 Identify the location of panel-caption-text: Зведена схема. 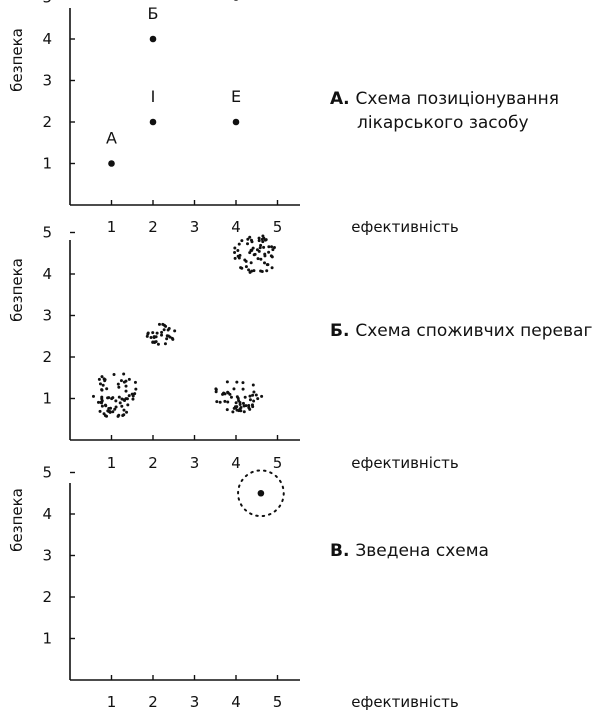
(422, 551).